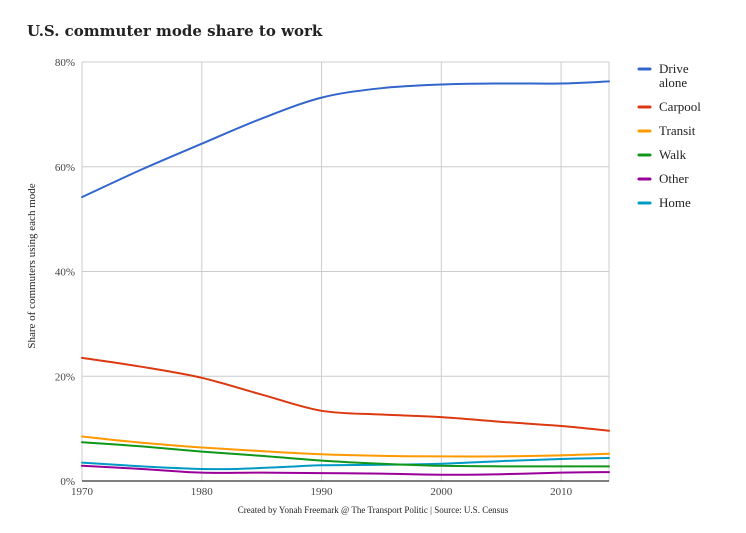 This screenshot has width=746, height=533. Describe the element at coordinates (67, 482) in the screenshot. I see `y-tick-label: 0%` at that location.